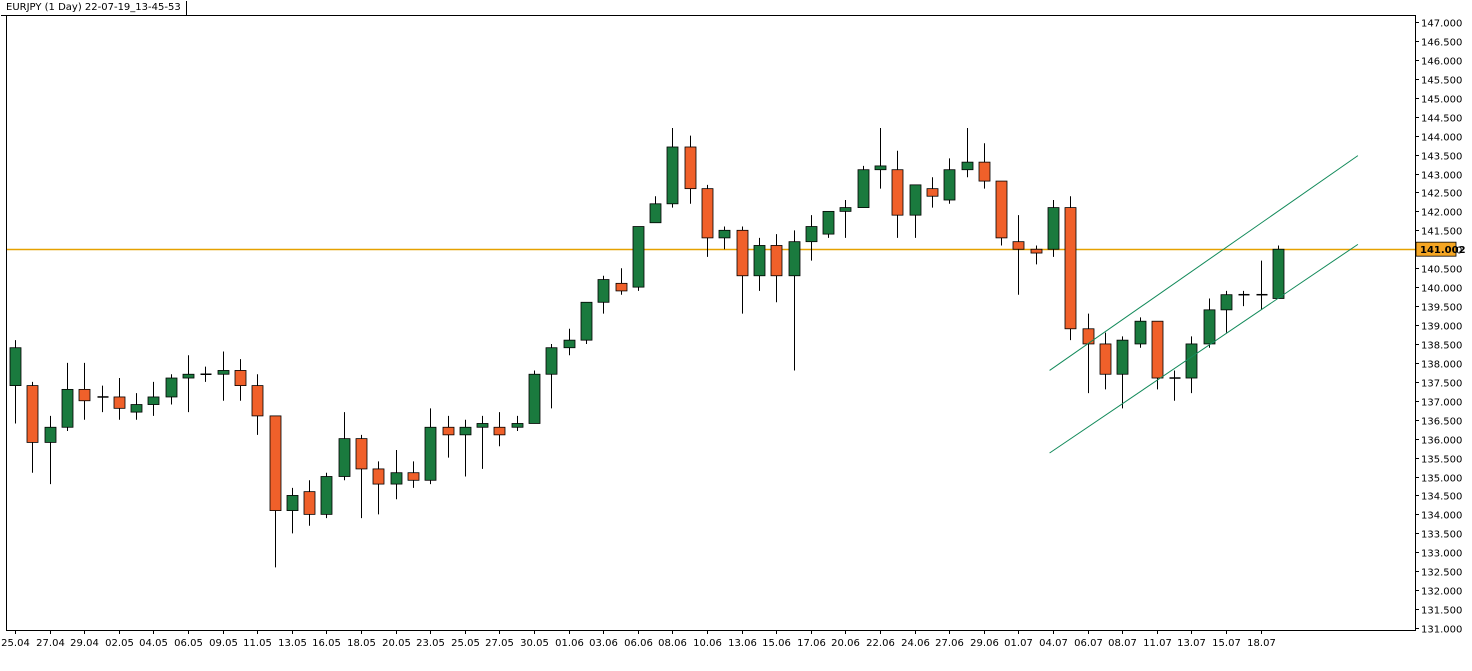 Image resolution: width=1472 pixels, height=671 pixels. I want to click on date-tick-label: 17.06, so click(811, 643).